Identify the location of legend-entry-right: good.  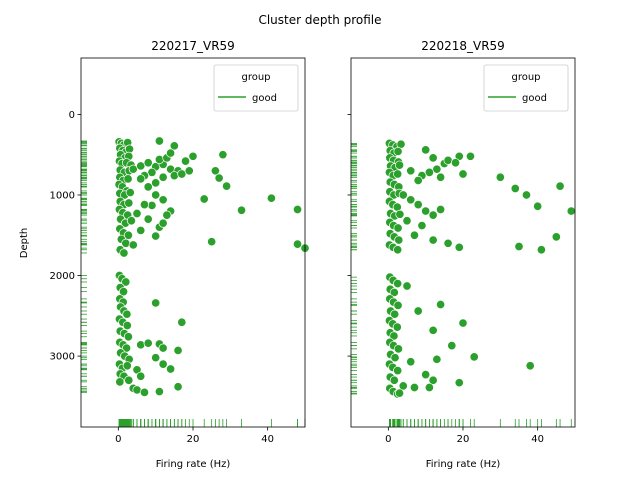
(534, 98).